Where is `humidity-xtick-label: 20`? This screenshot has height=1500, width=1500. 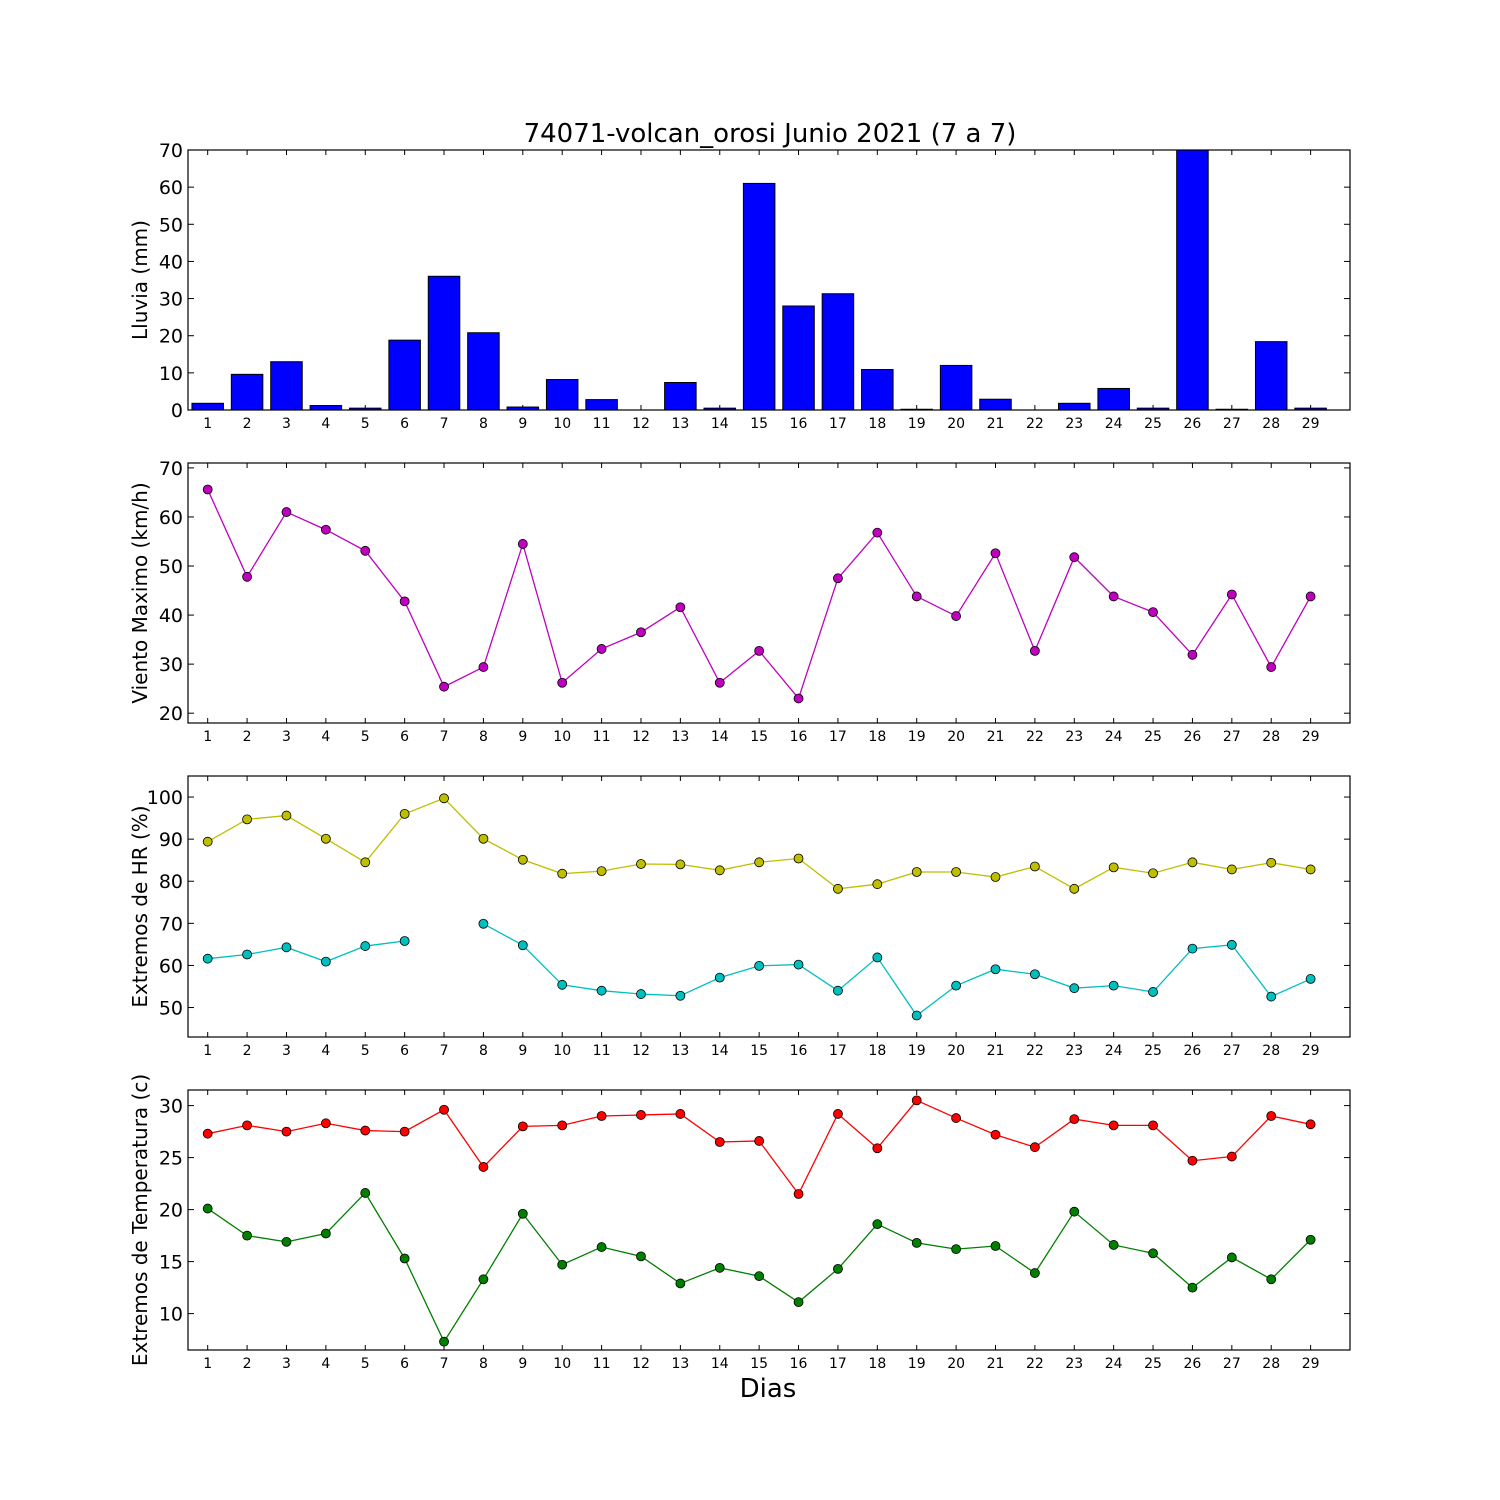
humidity-xtick-label: 20 is located at coordinates (956, 1051).